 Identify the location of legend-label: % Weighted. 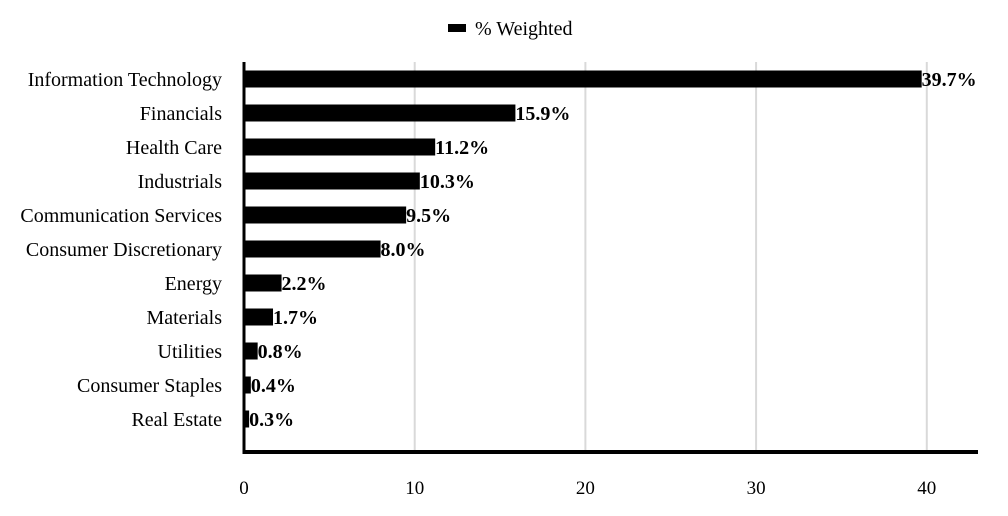
(523, 29).